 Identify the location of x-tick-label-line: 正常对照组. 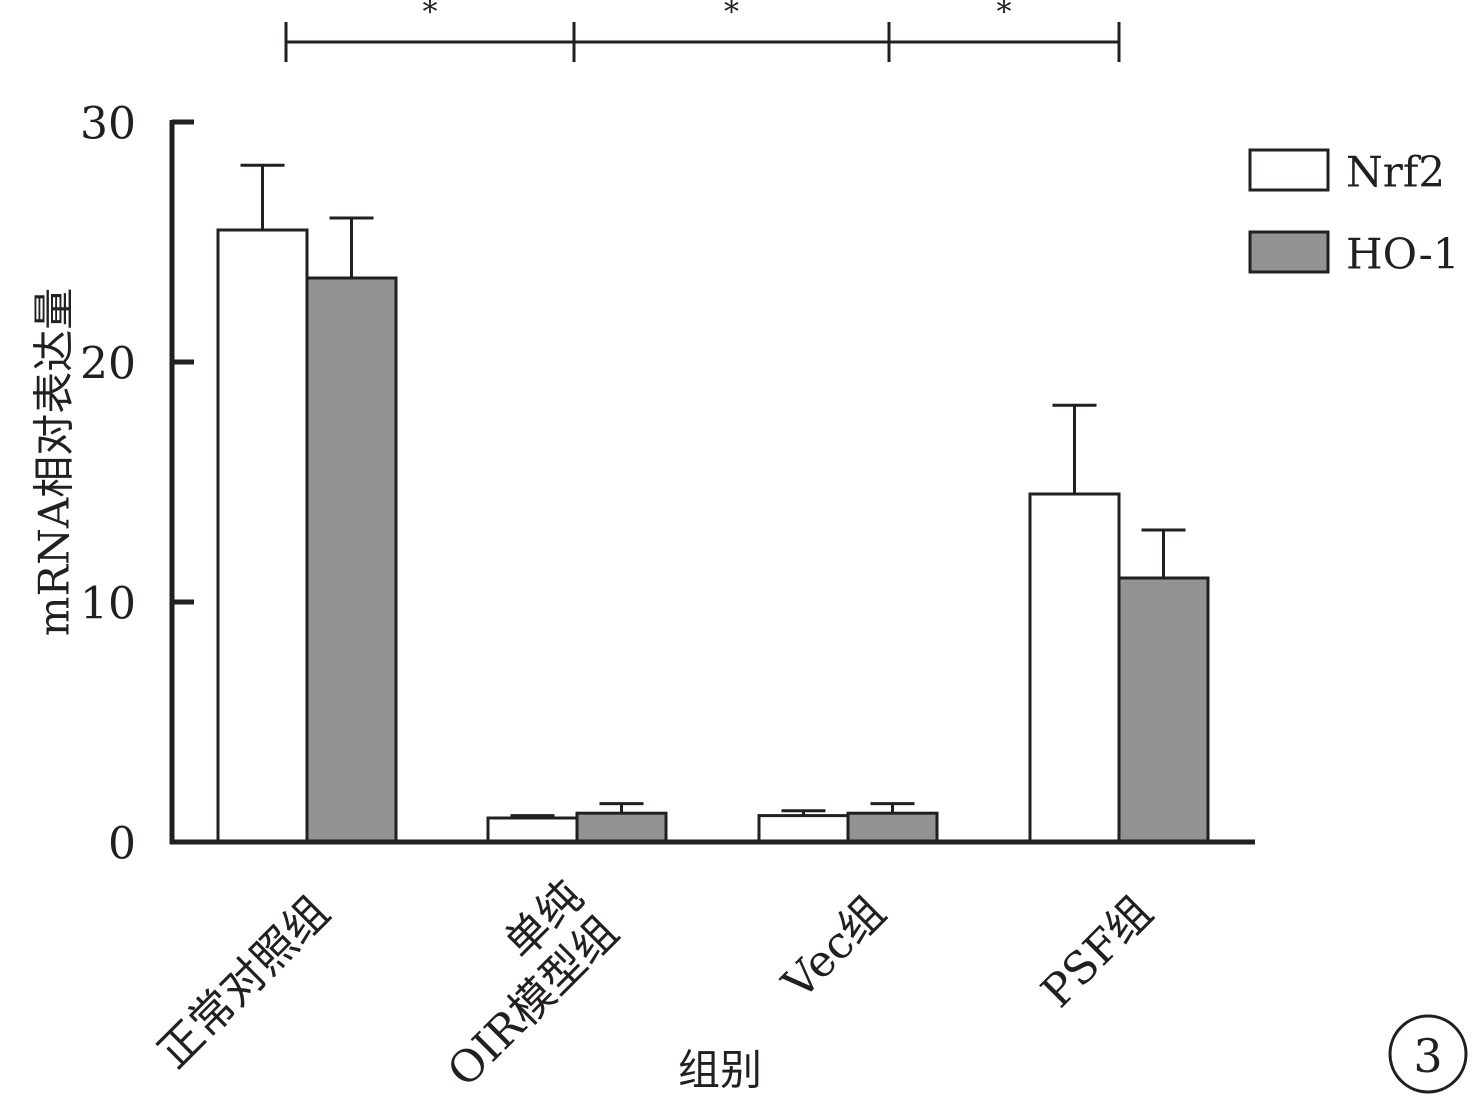
(244, 983).